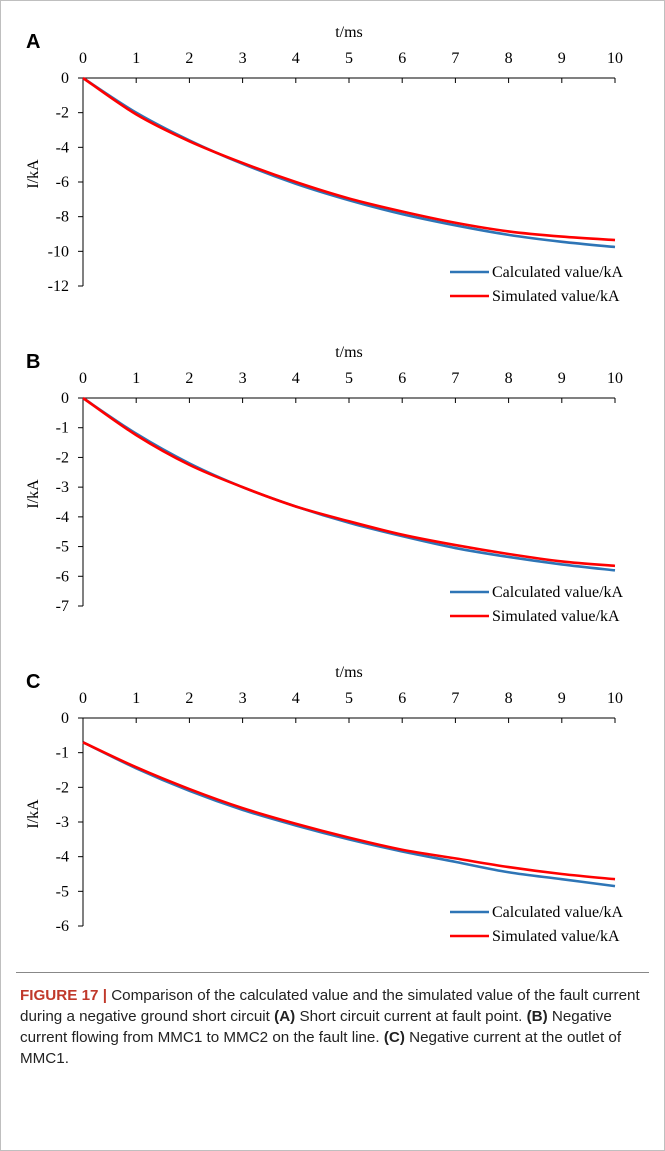  Describe the element at coordinates (62, 606) in the screenshot. I see `y-tick-label: -7` at that location.